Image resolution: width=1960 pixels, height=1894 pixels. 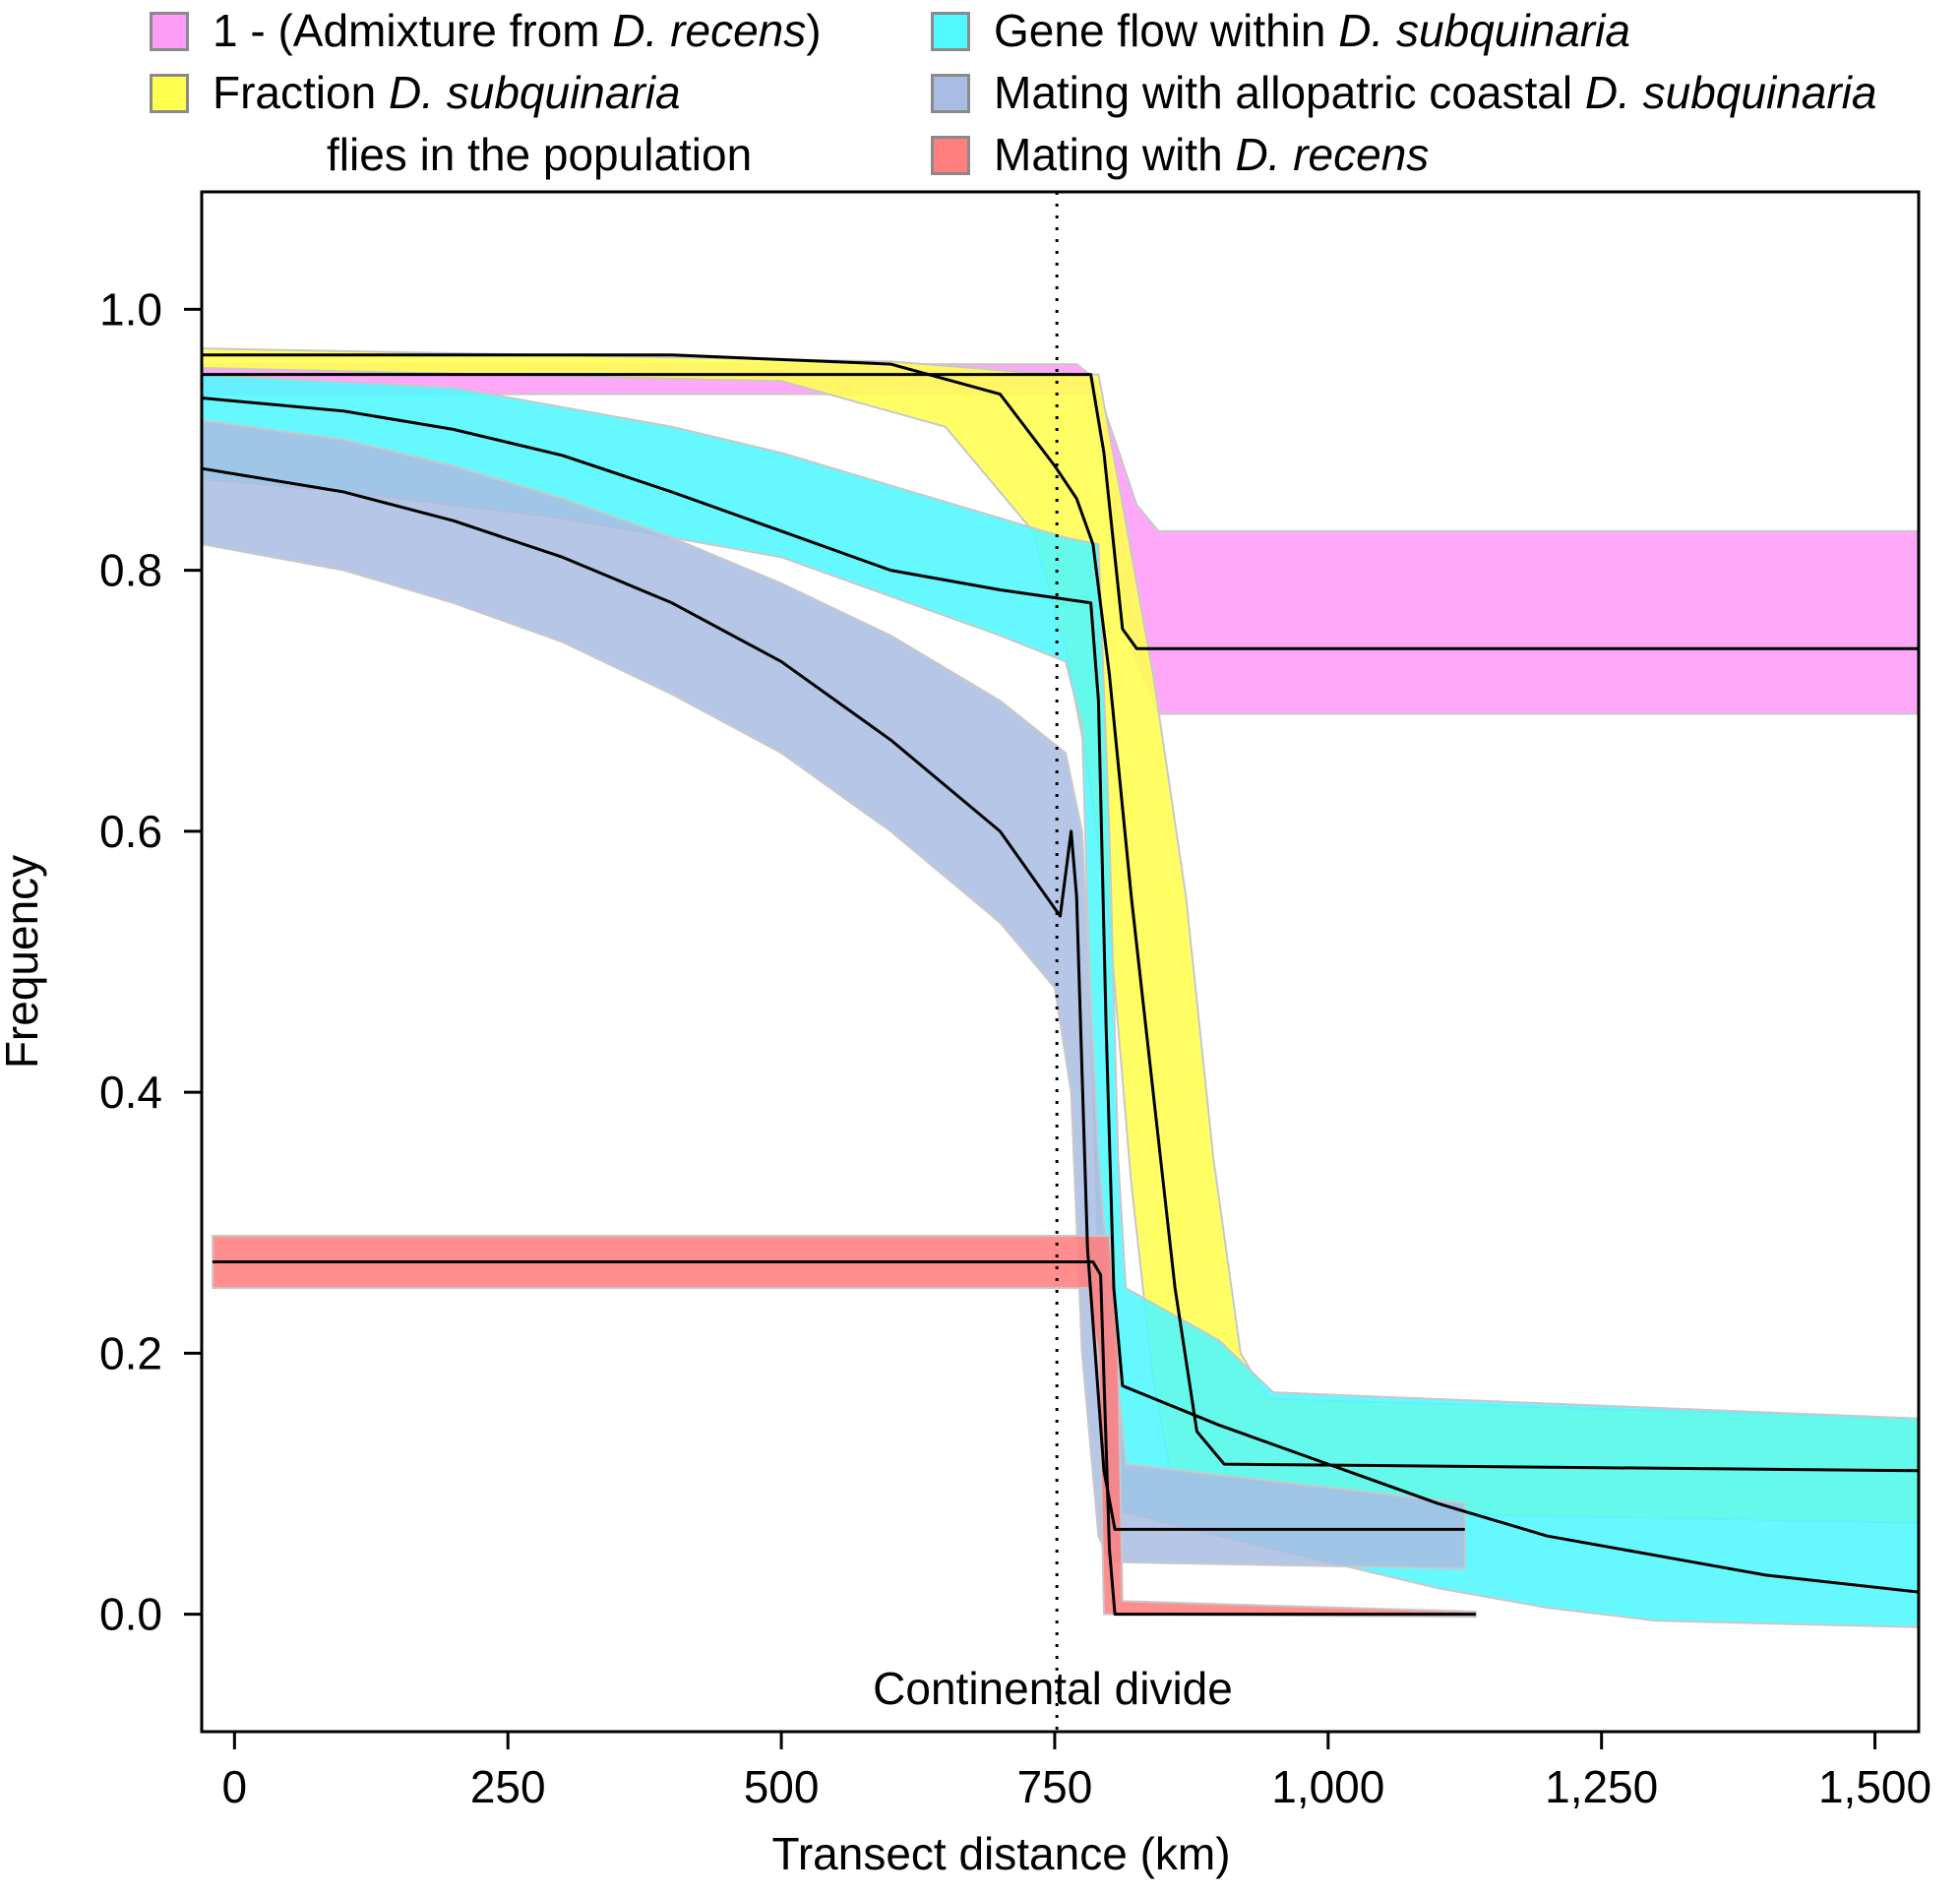 I want to click on legend-swatch-allopatric, so click(x=950, y=93).